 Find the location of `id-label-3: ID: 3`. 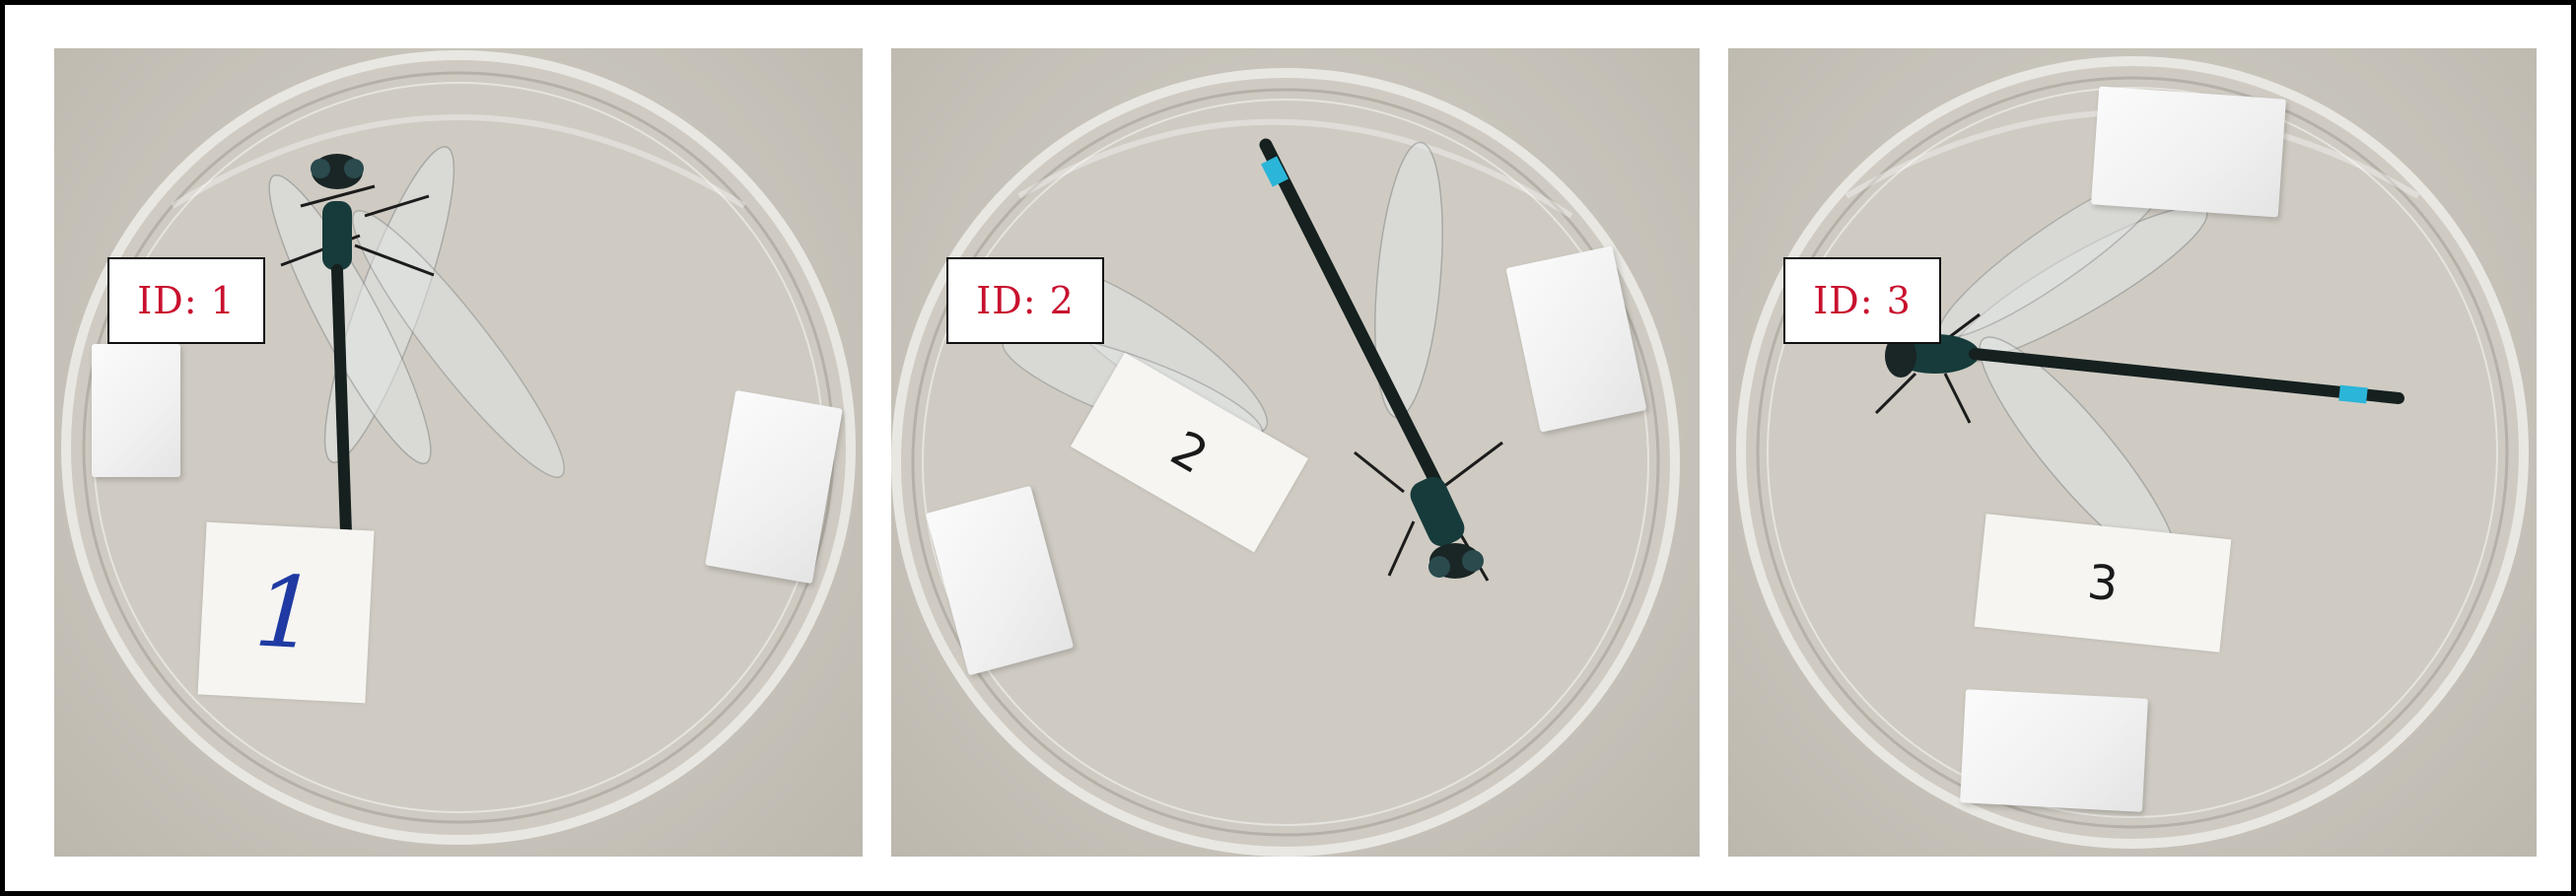

id-label-3: ID: 3 is located at coordinates (1862, 300).